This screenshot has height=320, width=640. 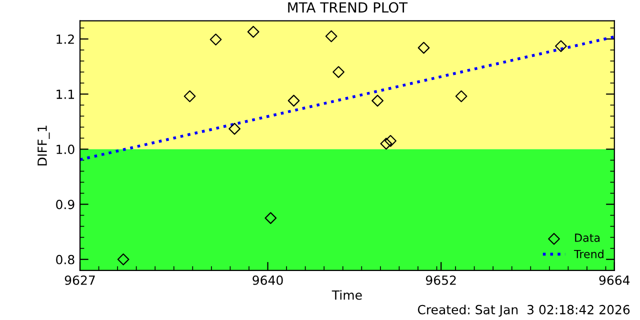 What do you see at coordinates (524, 310) in the screenshot?
I see `text: Created: Sat Jan 3 02:18:42 2026` at bounding box center [524, 310].